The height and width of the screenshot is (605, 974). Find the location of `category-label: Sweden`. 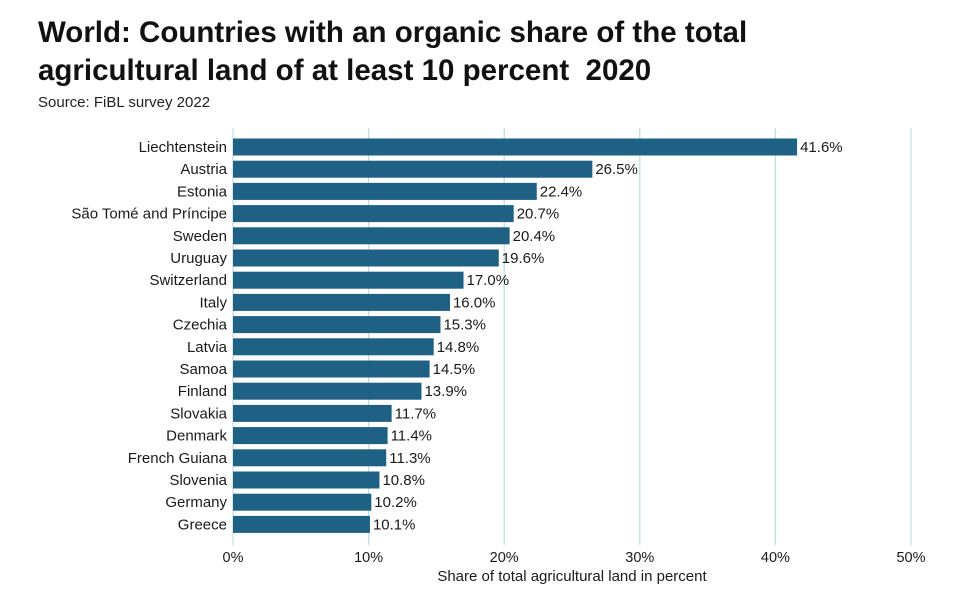

category-label: Sweden is located at coordinates (200, 236).